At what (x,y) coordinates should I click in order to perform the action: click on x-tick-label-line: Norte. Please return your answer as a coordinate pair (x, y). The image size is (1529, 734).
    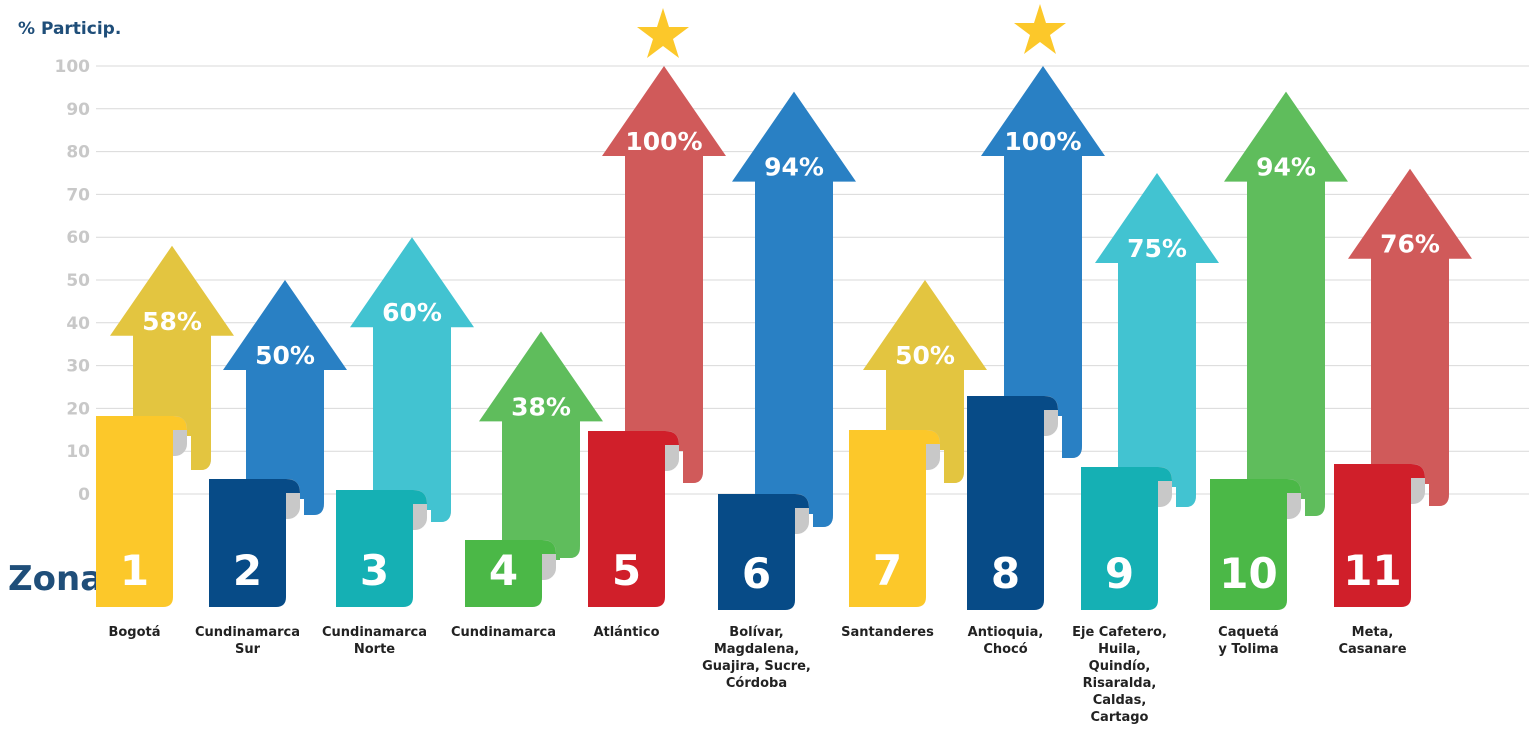
    Looking at the image, I should click on (374, 649).